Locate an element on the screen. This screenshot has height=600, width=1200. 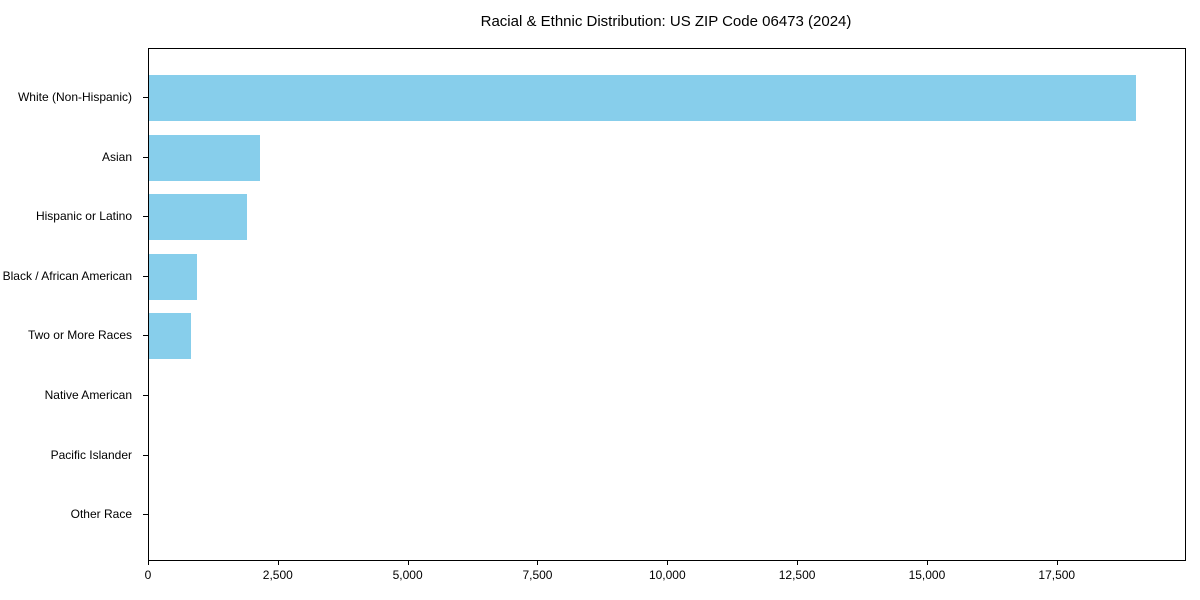
x-tick-label-10000: 10,000 is located at coordinates (667, 575).